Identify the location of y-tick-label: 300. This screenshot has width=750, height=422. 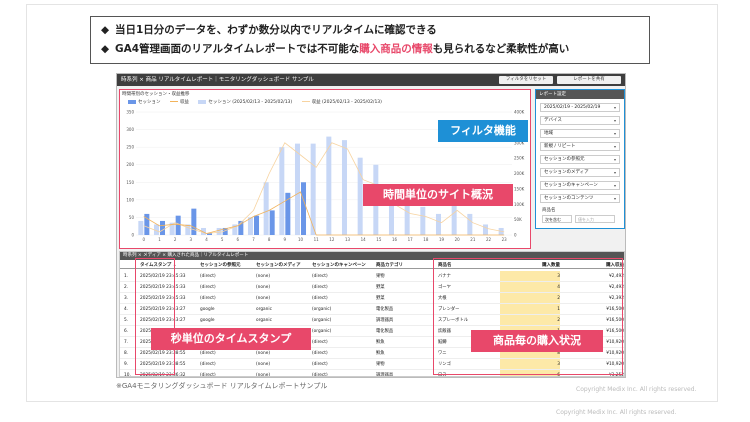
(130, 129).